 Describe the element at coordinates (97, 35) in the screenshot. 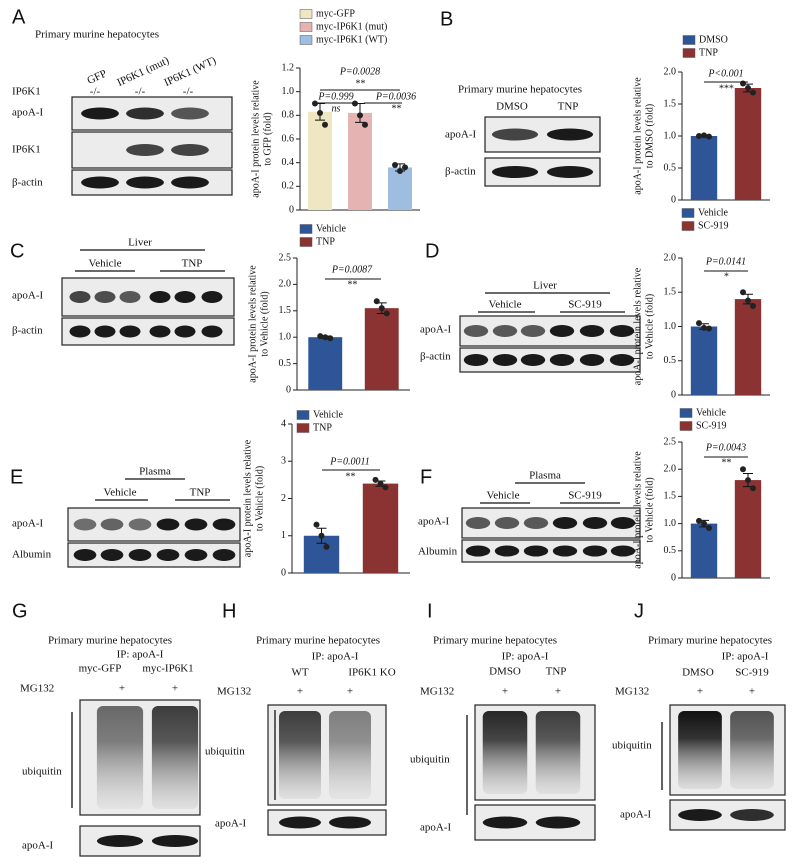

I see `blot-label: Primary murine hepatocytes` at that location.